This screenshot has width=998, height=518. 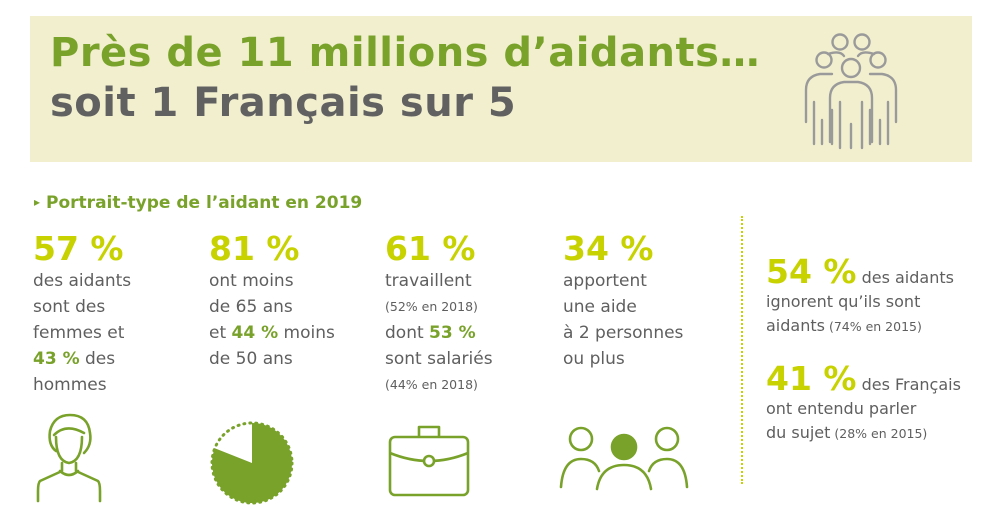 I want to click on side-percent: 54 %, so click(x=811, y=271).